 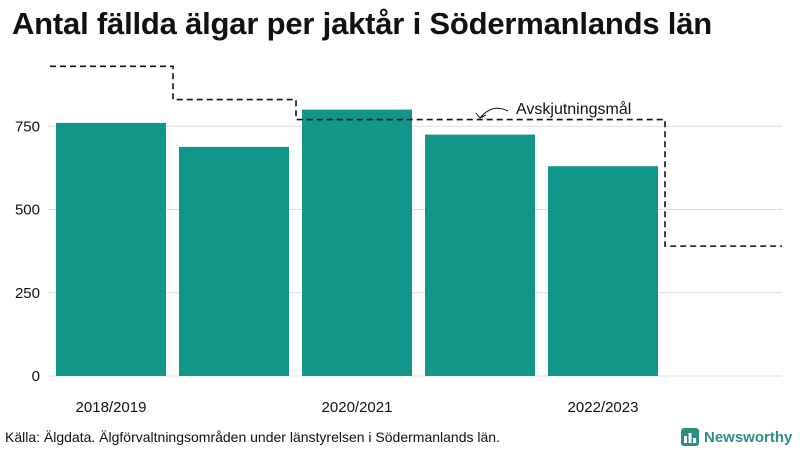 I want to click on y-tick-label: 0, so click(x=36, y=376).